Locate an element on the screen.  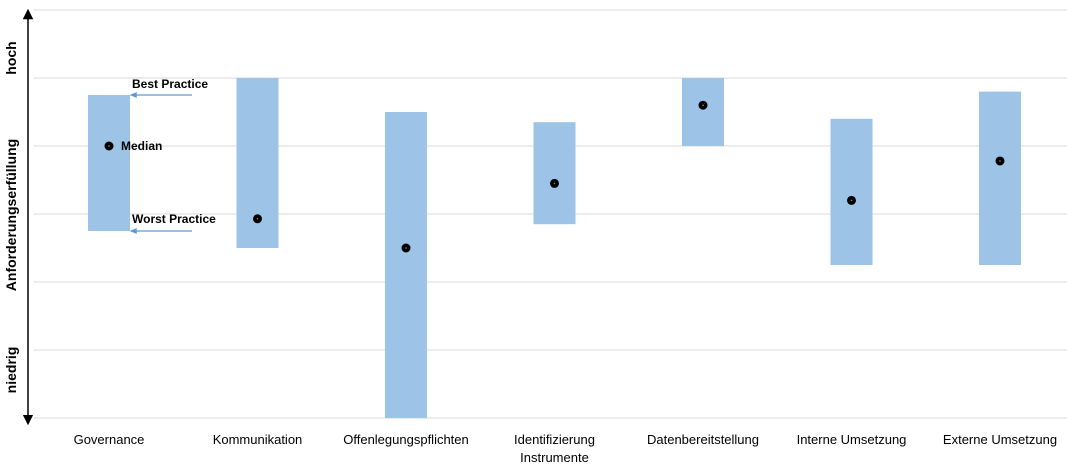
y-top-label: hoch is located at coordinates (11, 57).